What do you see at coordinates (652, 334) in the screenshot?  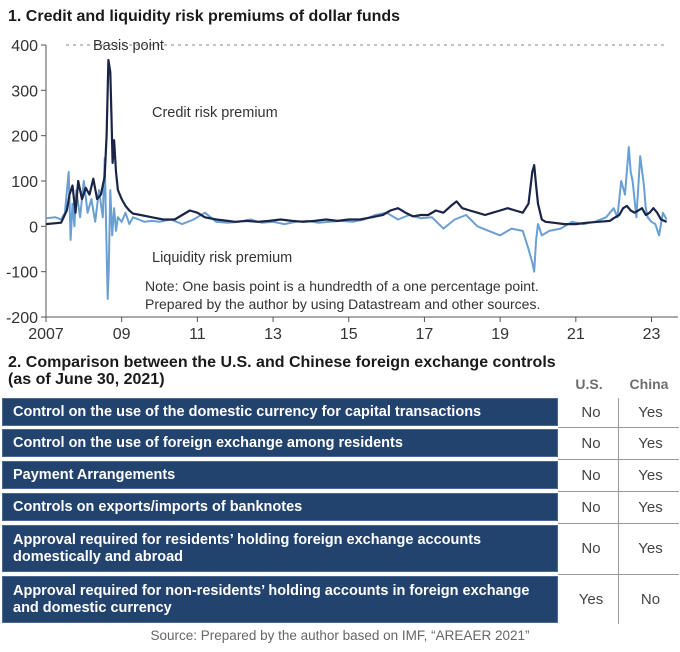 I see `x-tick-label: 23` at bounding box center [652, 334].